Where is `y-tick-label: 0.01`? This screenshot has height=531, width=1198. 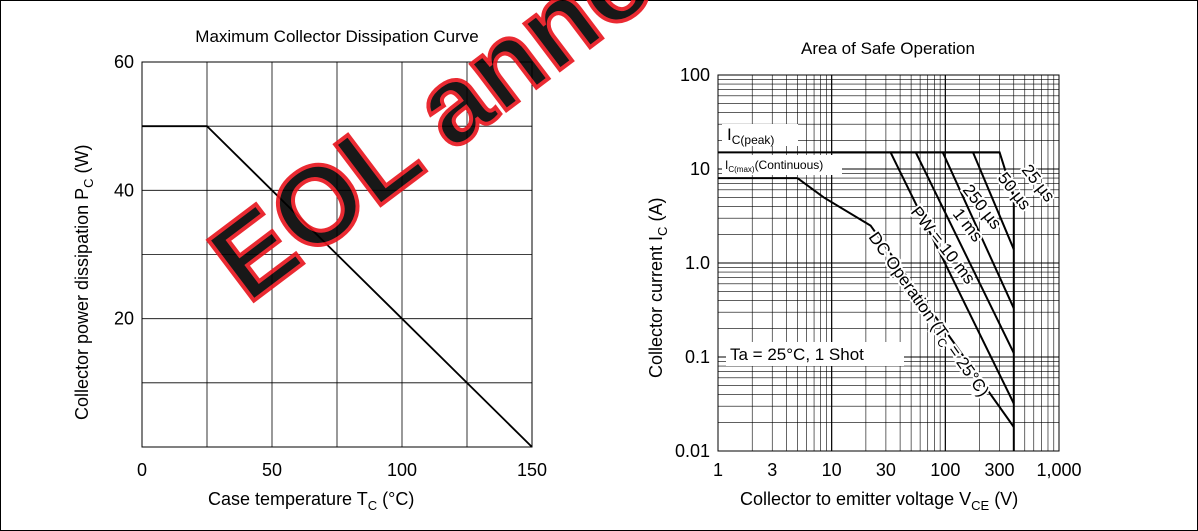
y-tick-label: 0.01 is located at coordinates (692, 451).